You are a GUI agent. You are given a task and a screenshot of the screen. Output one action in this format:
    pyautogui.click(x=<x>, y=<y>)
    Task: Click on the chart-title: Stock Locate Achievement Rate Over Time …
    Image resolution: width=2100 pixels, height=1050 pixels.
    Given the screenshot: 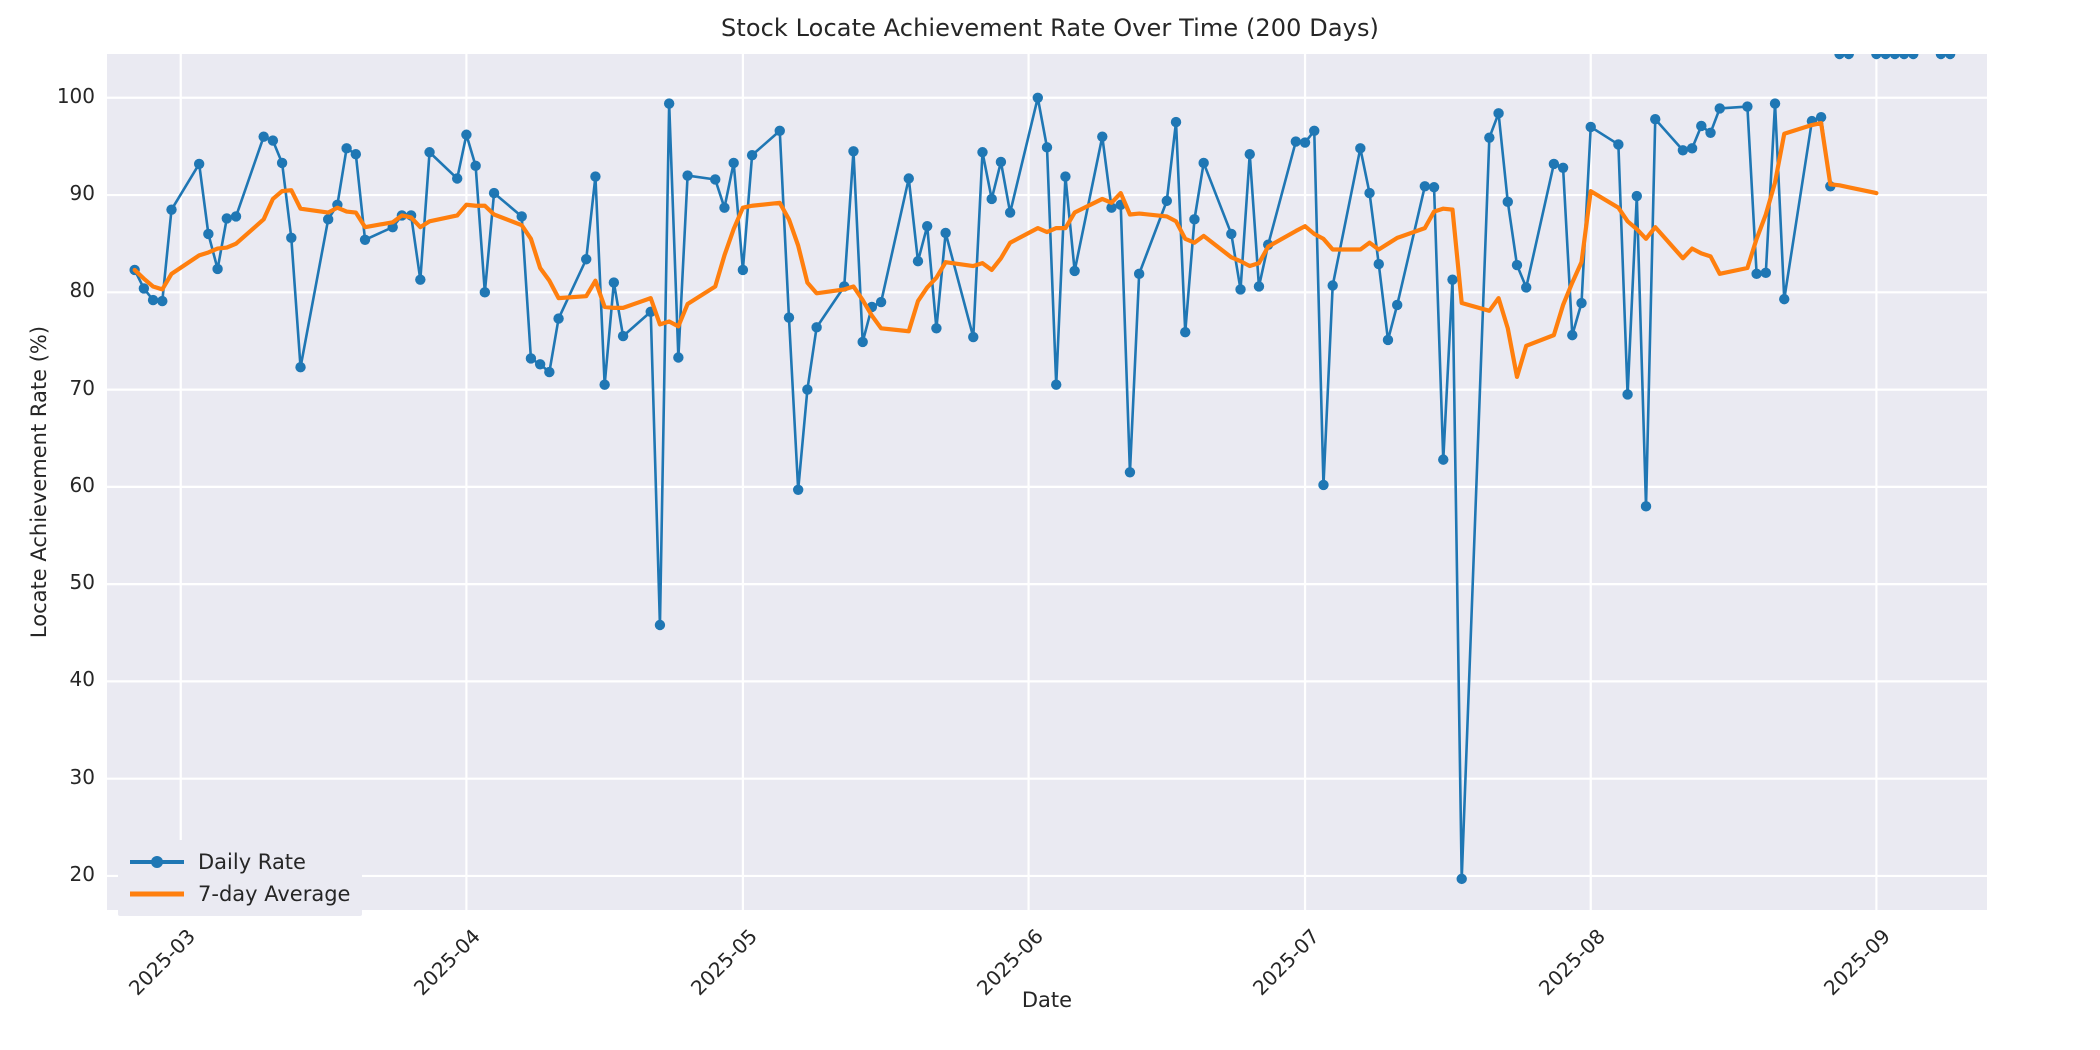 What is the action you would take?
    pyautogui.click(x=1050, y=28)
    